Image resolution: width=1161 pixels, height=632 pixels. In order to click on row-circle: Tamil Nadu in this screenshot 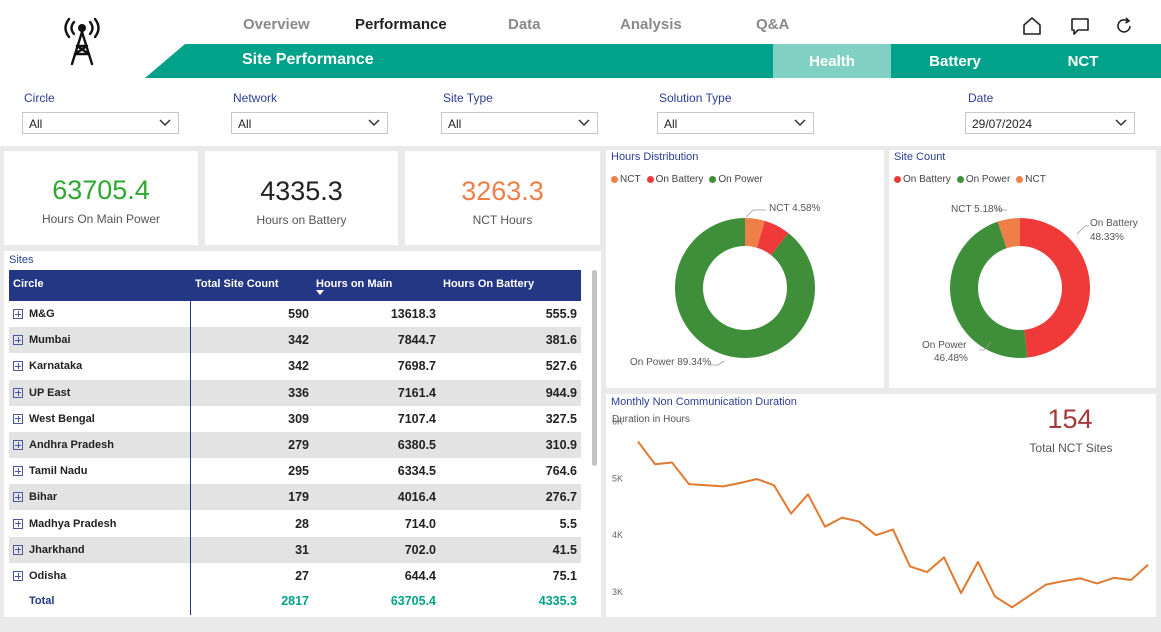, I will do `click(58, 471)`.